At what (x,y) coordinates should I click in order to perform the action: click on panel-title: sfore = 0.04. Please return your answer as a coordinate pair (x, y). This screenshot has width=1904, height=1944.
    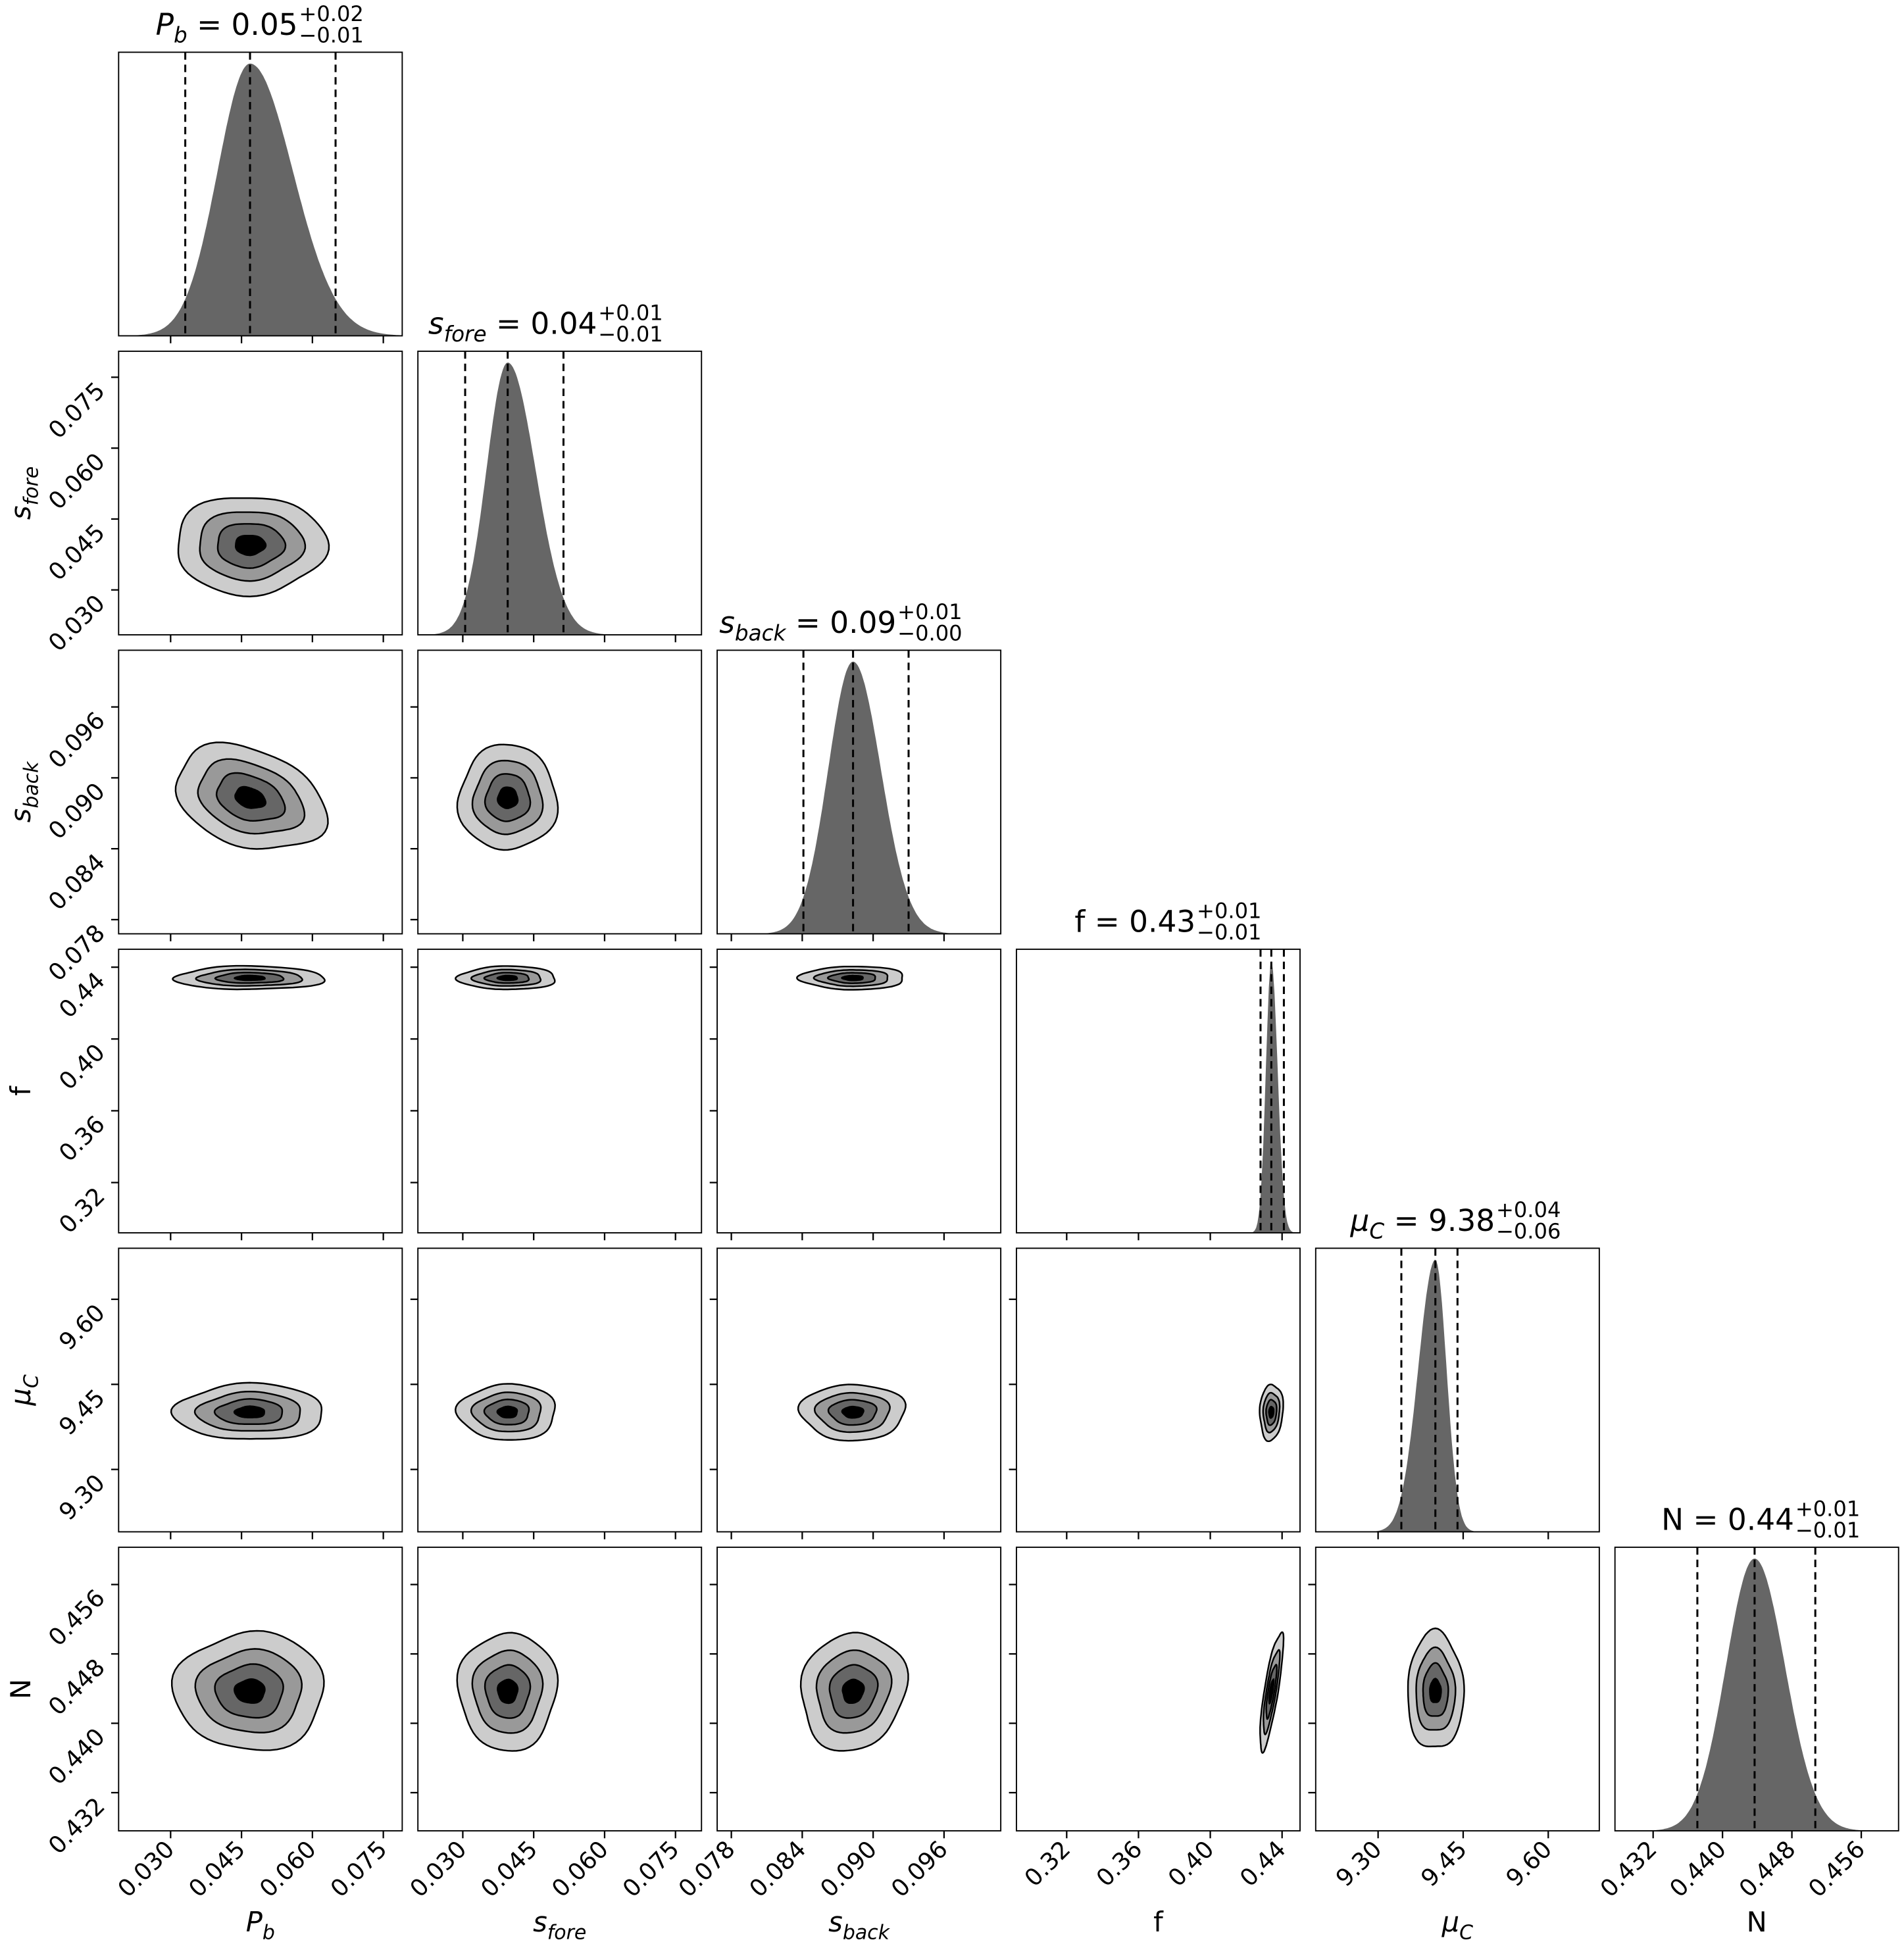
    Looking at the image, I should click on (512, 326).